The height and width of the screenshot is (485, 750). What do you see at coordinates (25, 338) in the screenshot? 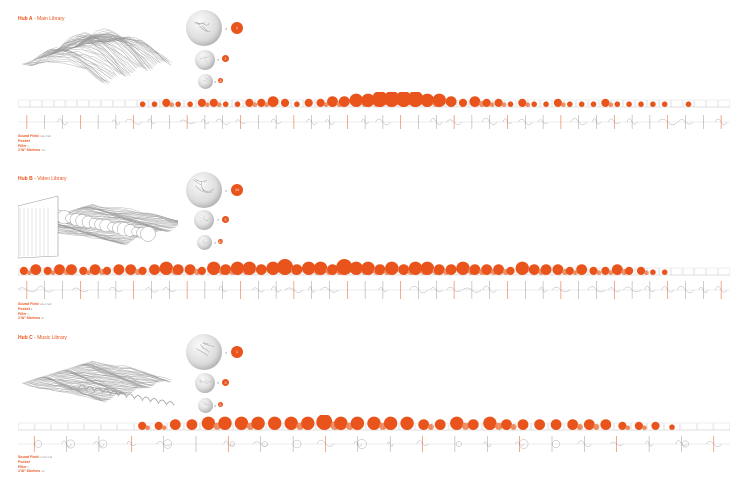
I see `hub-code: Hub C` at bounding box center [25, 338].